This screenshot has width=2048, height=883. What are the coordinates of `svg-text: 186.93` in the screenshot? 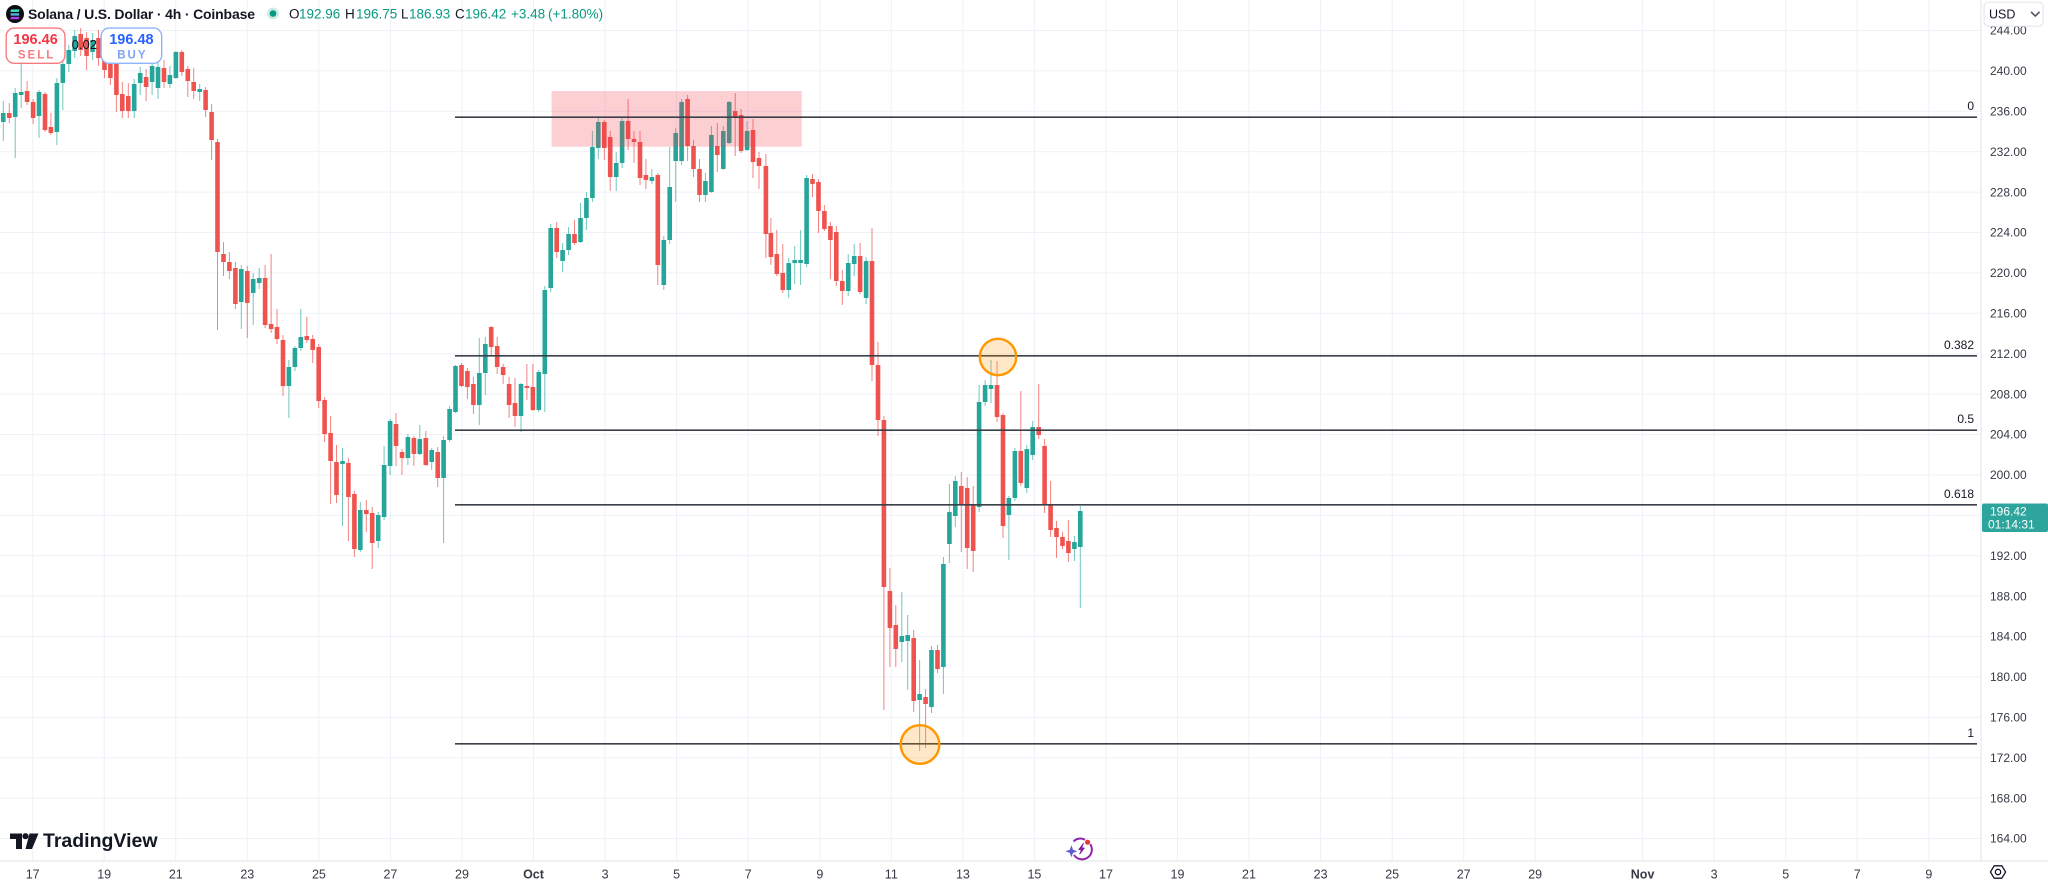 It's located at (429, 14).